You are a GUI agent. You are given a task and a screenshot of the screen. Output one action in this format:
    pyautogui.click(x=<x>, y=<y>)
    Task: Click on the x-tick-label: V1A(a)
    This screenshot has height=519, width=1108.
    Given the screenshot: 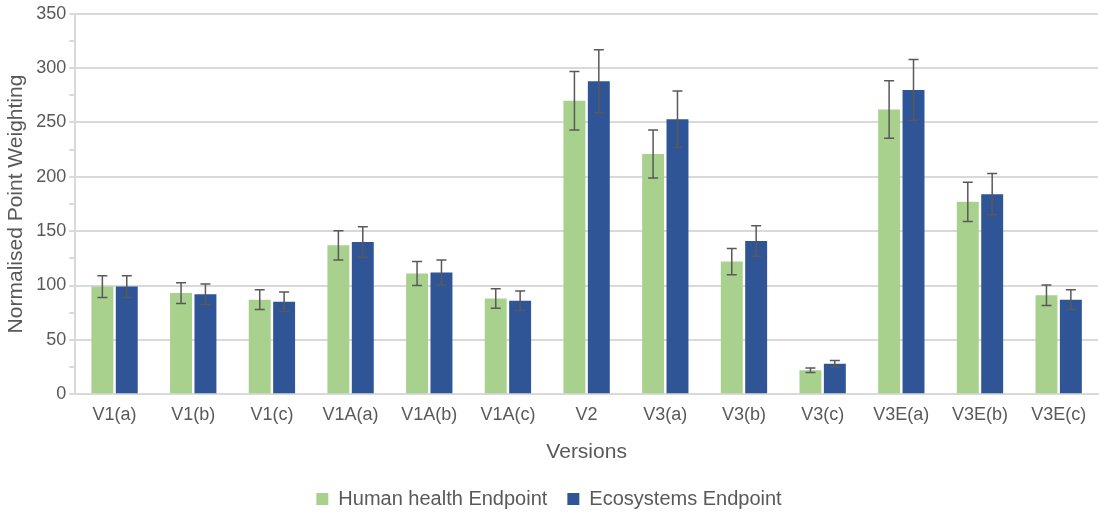 What is the action you would take?
    pyautogui.click(x=350, y=413)
    